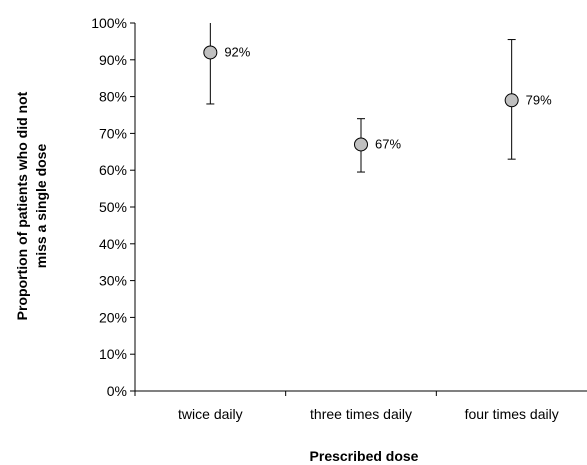 The image size is (587, 465). Describe the element at coordinates (117, 391) in the screenshot. I see `y-tick-label: 0%` at that location.